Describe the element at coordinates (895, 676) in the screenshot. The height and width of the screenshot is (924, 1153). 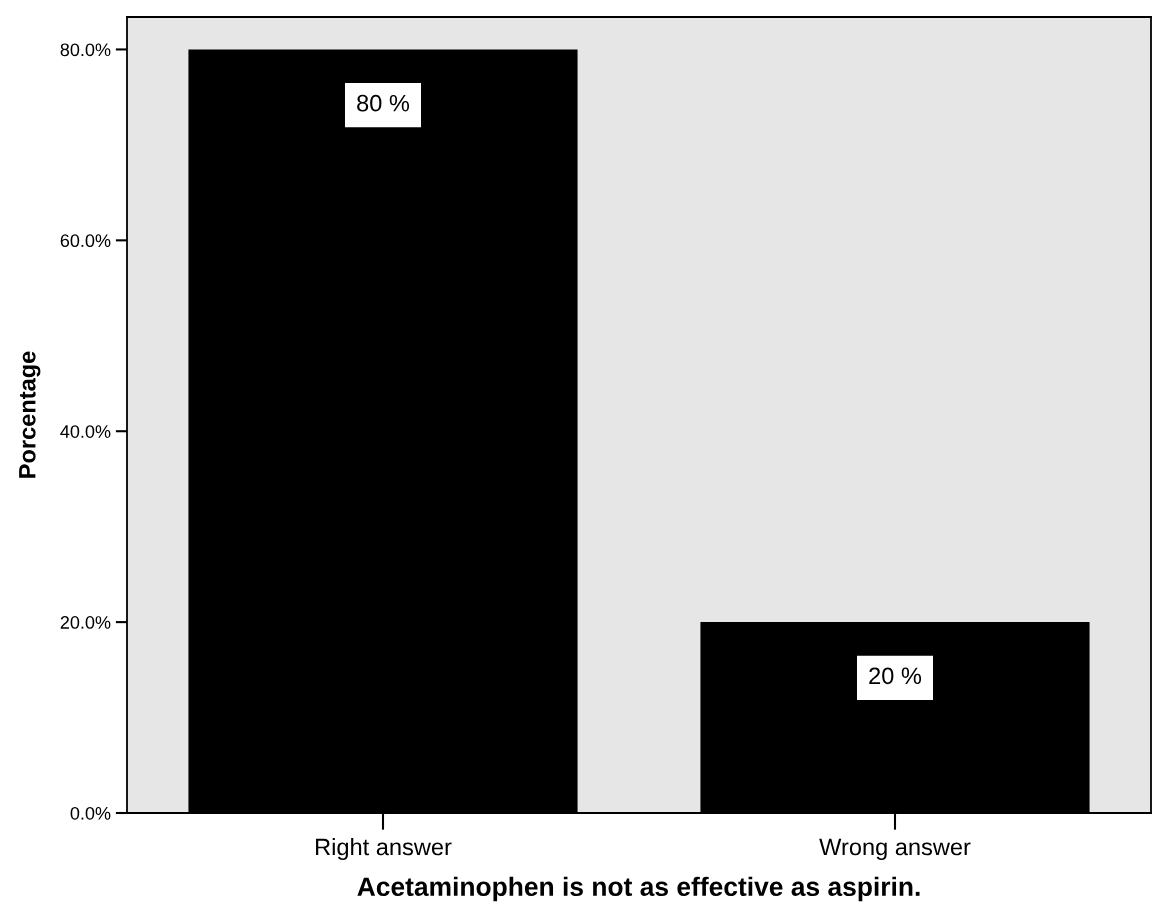
I see `data-label: 20 %` at that location.